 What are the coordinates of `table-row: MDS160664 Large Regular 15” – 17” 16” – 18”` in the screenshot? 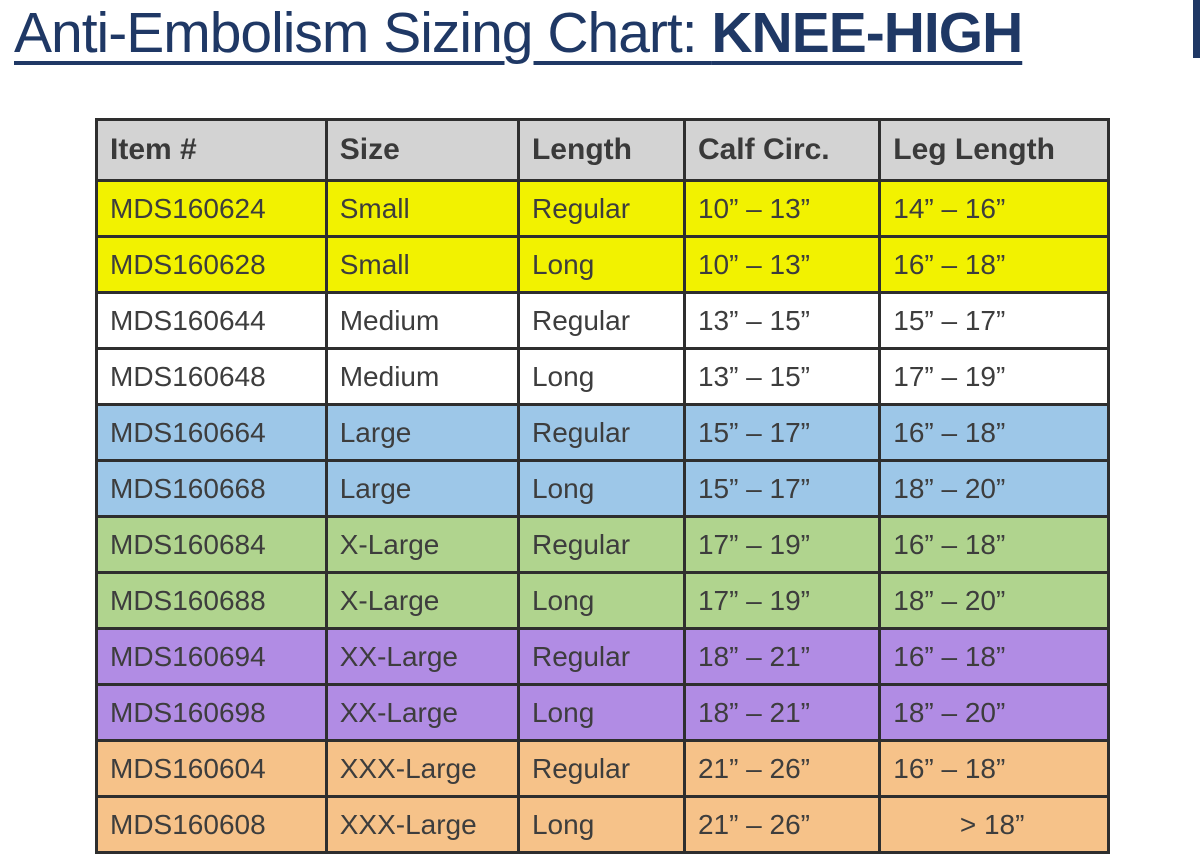 It's located at (602, 432).